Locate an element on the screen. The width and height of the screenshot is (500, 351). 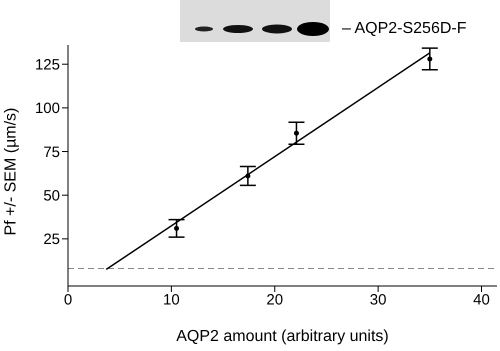
y-tick-label: 50 is located at coordinates (51, 196).